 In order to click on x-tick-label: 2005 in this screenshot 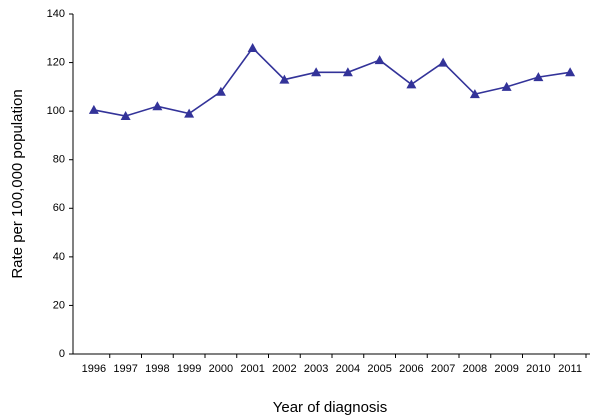, I will do `click(379, 369)`.